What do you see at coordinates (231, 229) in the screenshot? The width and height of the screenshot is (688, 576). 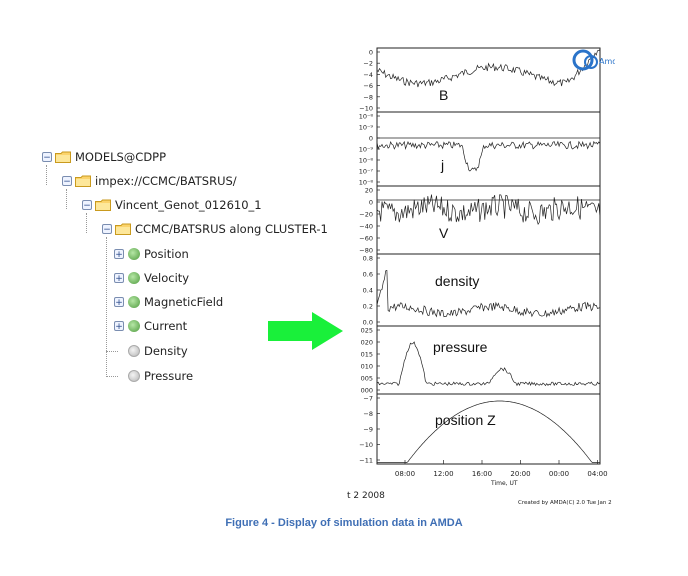 I see `tree-node-label: CCMC/BATSRUS along CLUSTER-1` at bounding box center [231, 229].